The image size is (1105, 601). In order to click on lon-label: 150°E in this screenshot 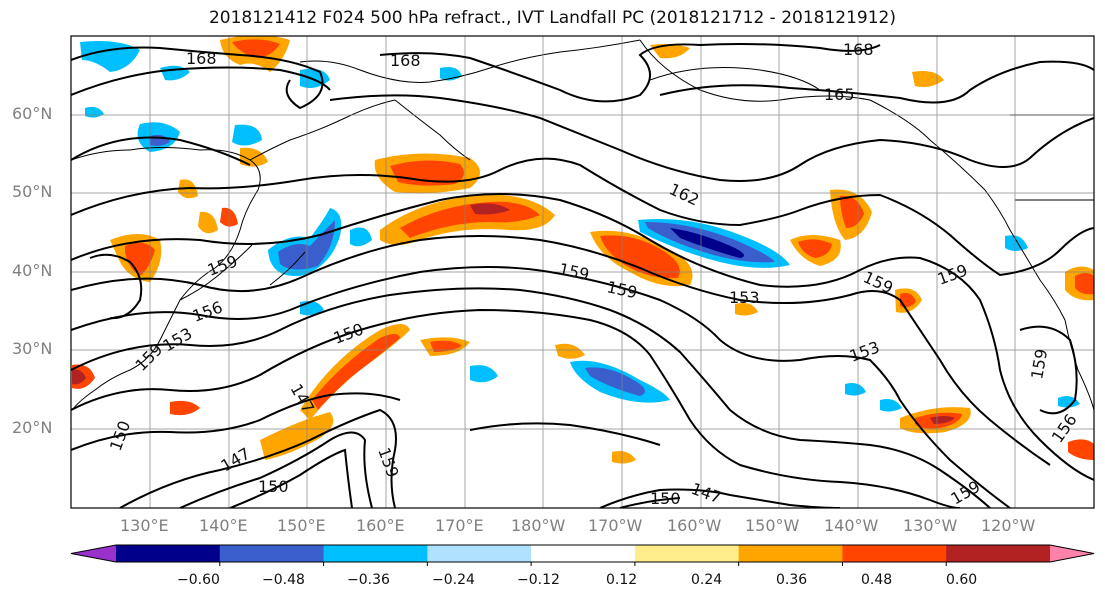, I will do `click(301, 525)`.